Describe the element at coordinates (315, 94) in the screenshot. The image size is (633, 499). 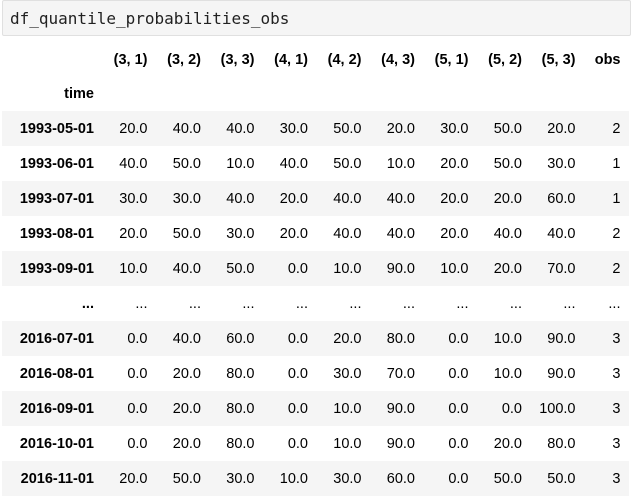
I see `index-name-row: time` at that location.